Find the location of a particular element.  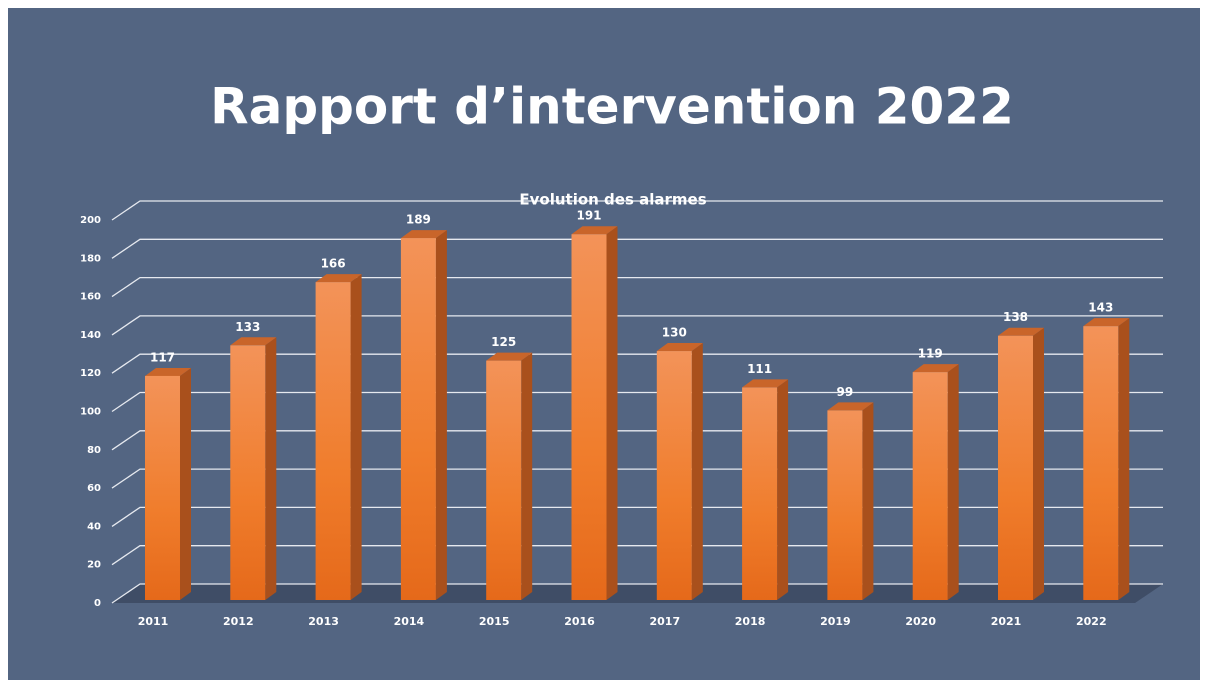

data-label: 119 is located at coordinates (930, 354).